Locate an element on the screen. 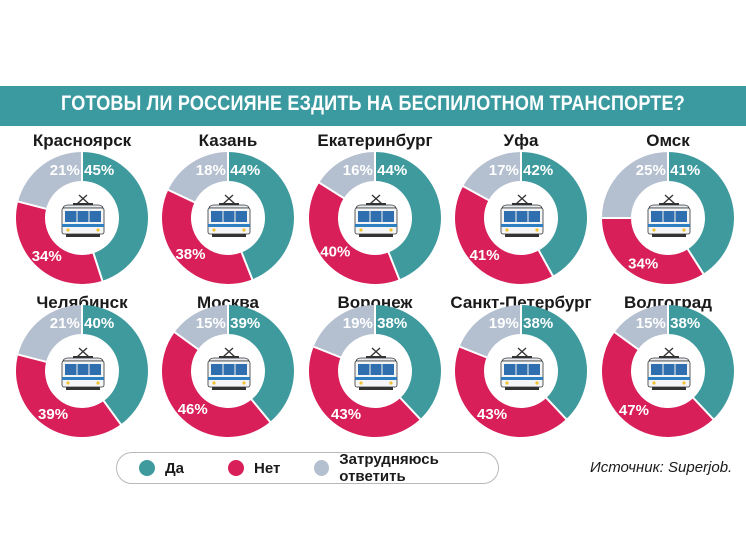 This screenshot has width=746, height=559. data-label-no: 39% is located at coordinates (53, 414).